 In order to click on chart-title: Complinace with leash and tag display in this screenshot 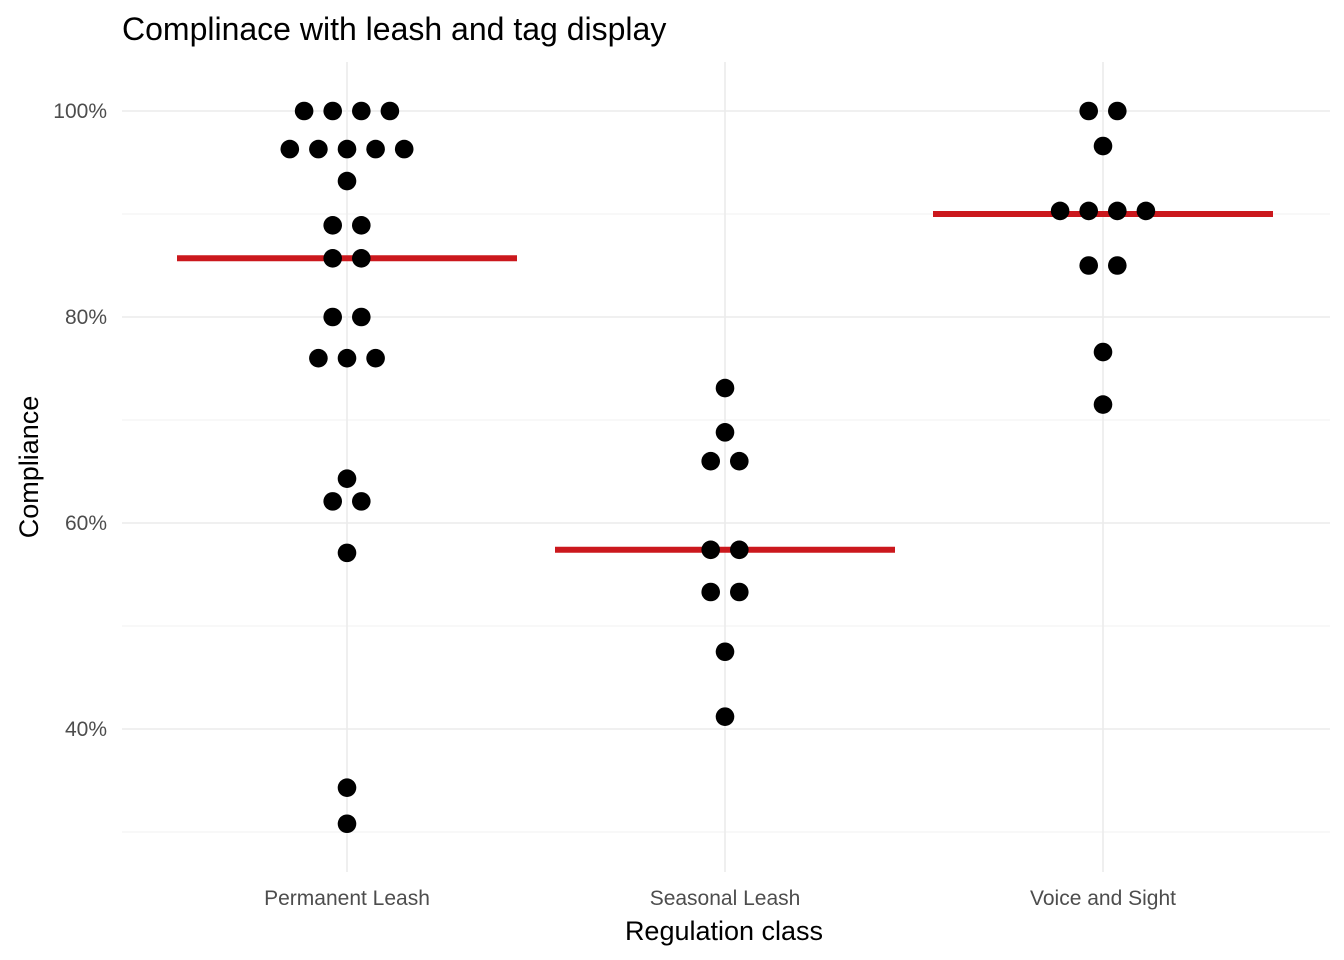, I will do `click(394, 29)`.